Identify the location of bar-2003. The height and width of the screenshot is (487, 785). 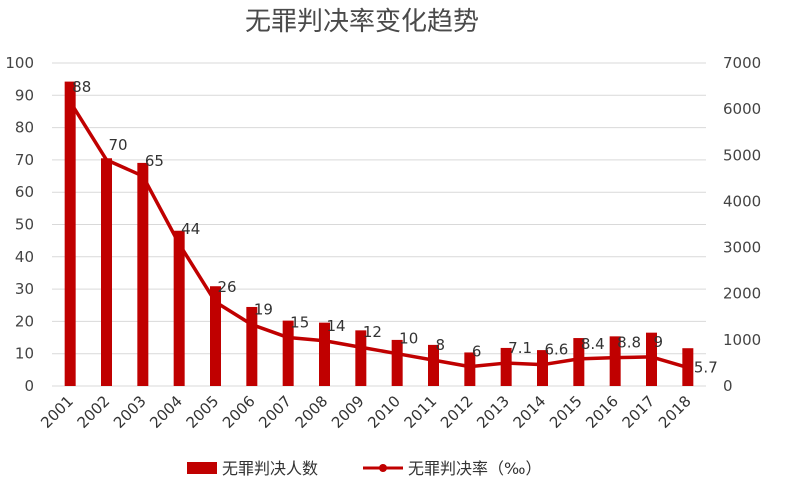
(143, 274).